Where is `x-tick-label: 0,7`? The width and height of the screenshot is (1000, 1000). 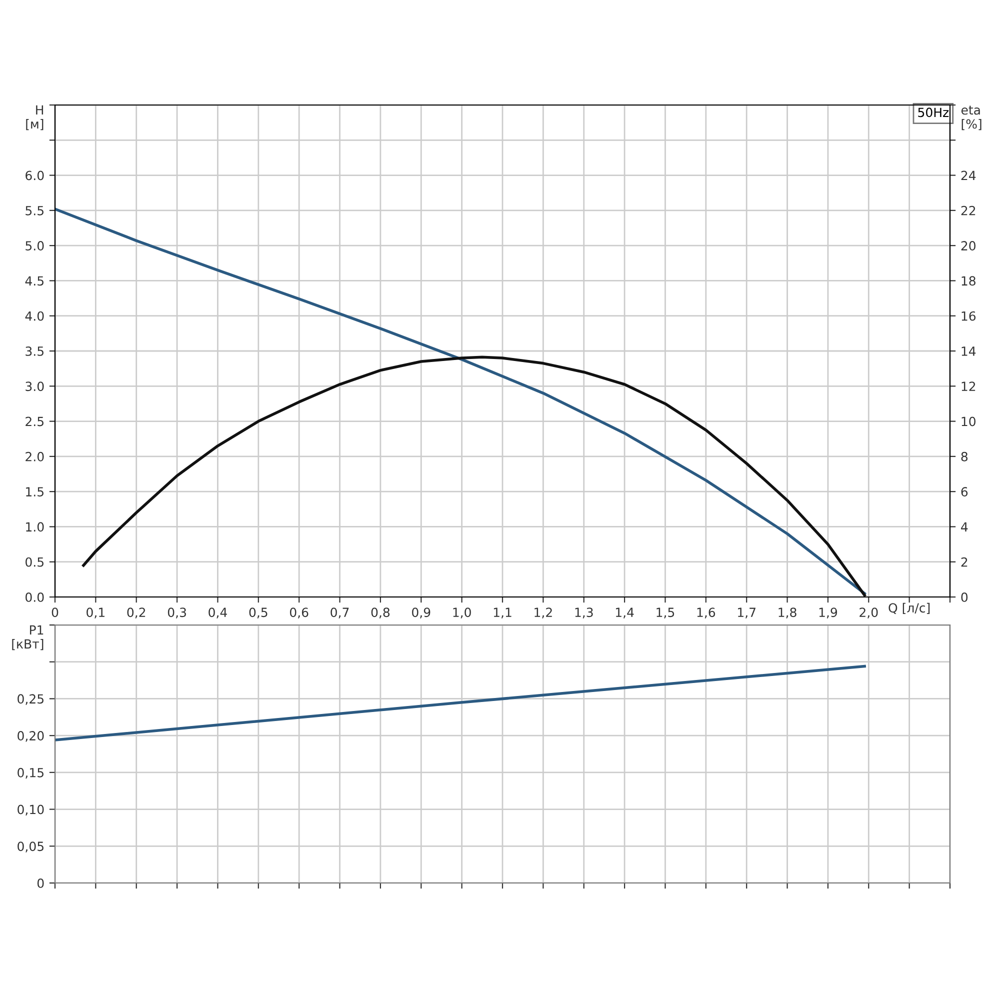 x-tick-label: 0,7 is located at coordinates (339, 613).